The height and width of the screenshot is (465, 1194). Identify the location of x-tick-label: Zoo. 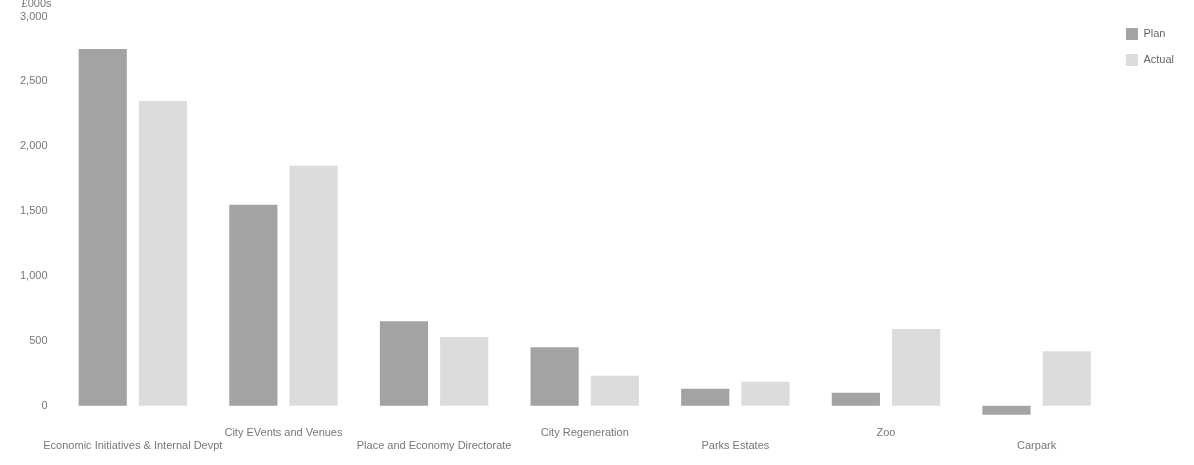
(886, 432).